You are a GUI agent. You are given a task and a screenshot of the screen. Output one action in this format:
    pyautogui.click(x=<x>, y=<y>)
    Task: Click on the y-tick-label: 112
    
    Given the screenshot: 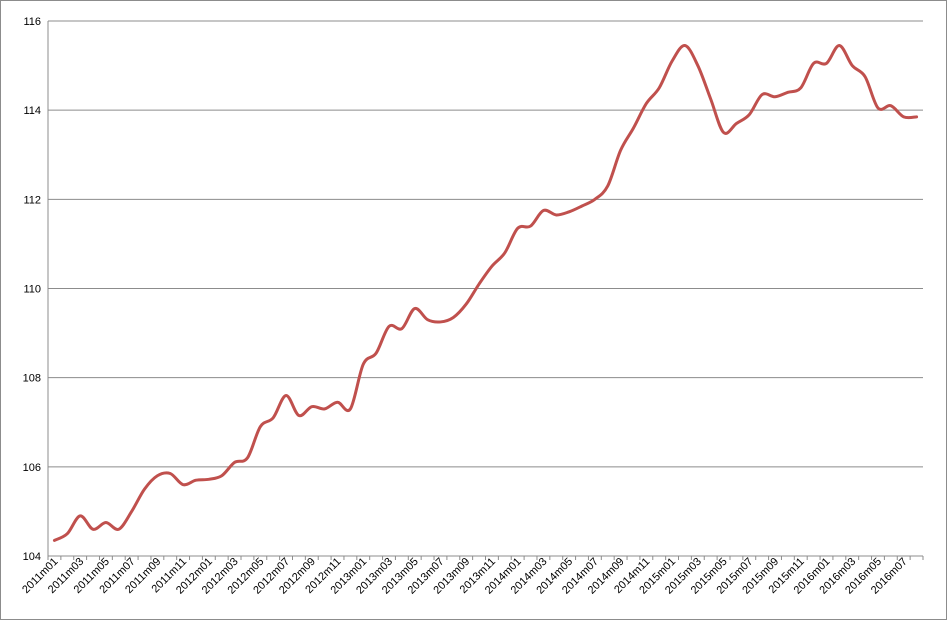 What is the action you would take?
    pyautogui.click(x=32, y=200)
    